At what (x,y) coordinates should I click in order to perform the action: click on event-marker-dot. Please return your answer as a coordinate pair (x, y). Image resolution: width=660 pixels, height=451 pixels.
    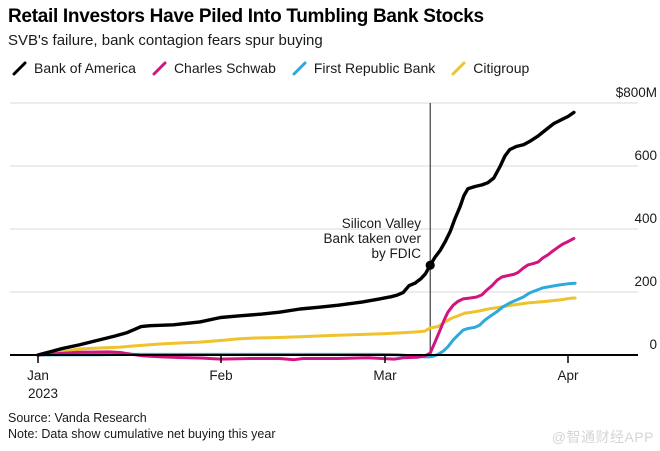
    Looking at the image, I should click on (430, 265).